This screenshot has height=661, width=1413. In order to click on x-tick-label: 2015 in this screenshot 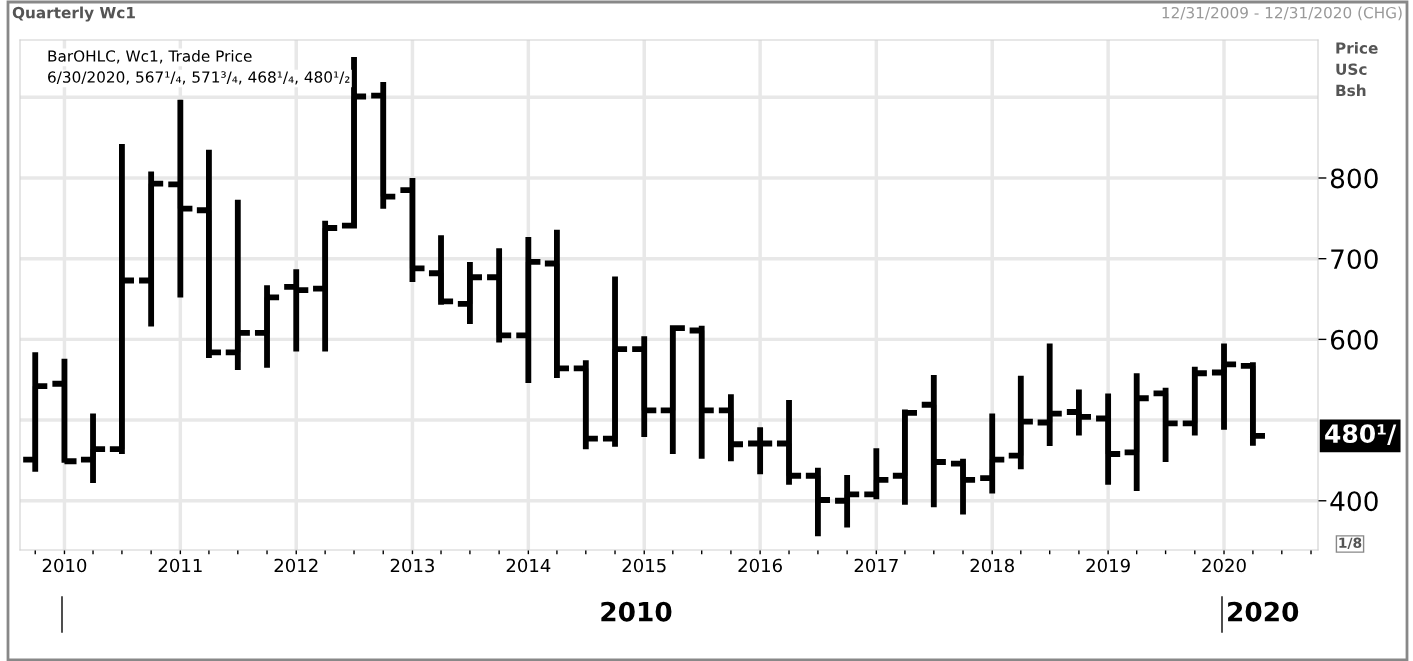, I will do `click(644, 565)`.